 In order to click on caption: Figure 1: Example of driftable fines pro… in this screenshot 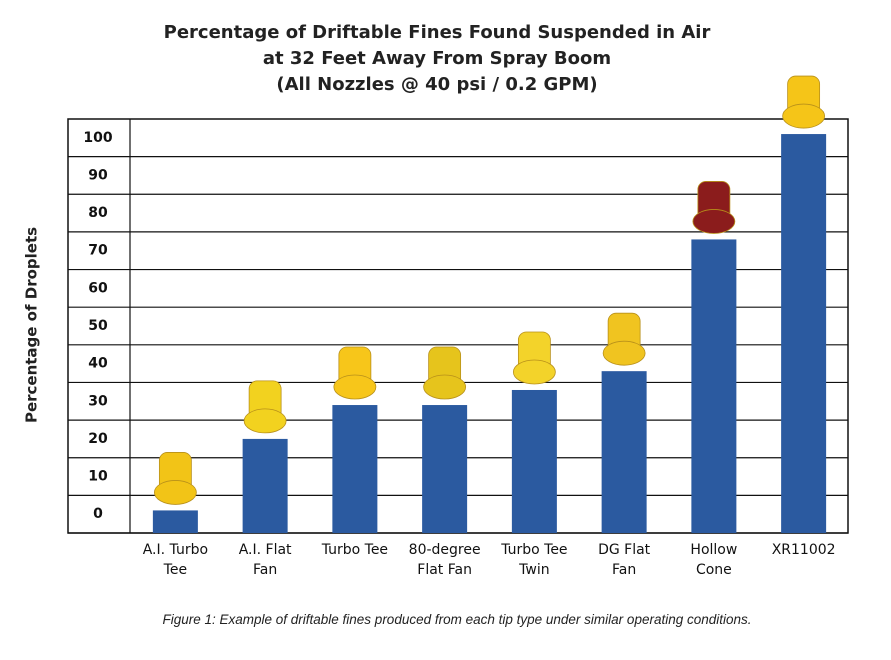, I will do `click(457, 619)`.